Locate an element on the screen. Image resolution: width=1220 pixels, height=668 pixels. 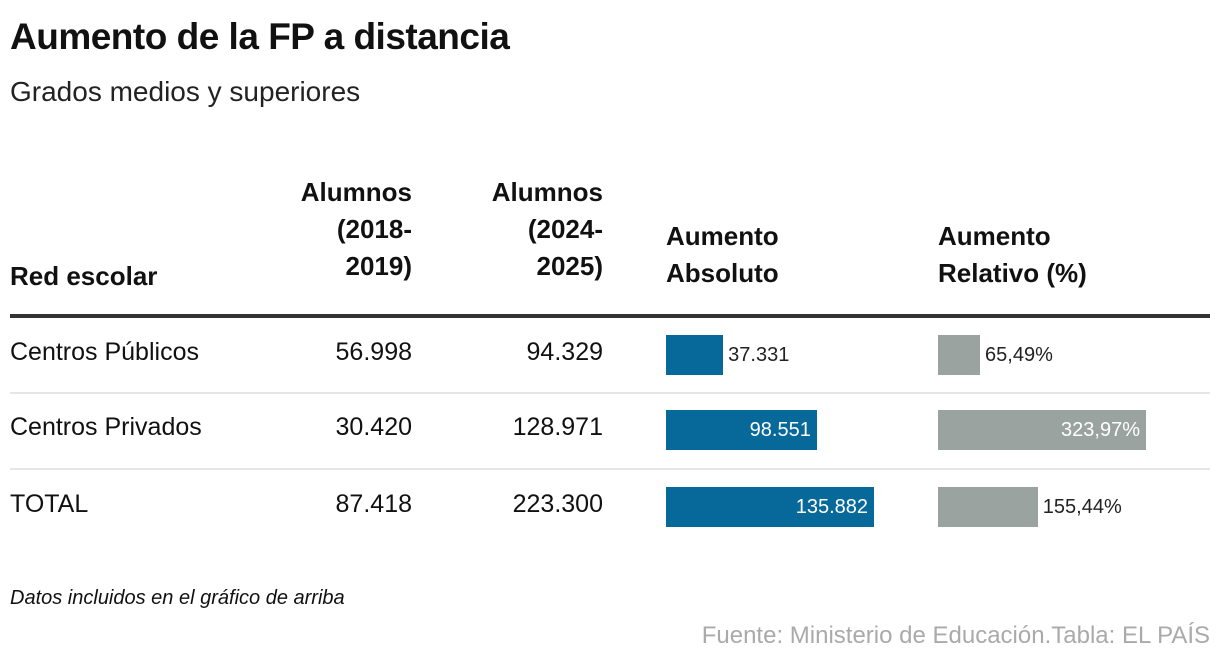
header-red-escolar: Red escolar is located at coordinates (84, 276).